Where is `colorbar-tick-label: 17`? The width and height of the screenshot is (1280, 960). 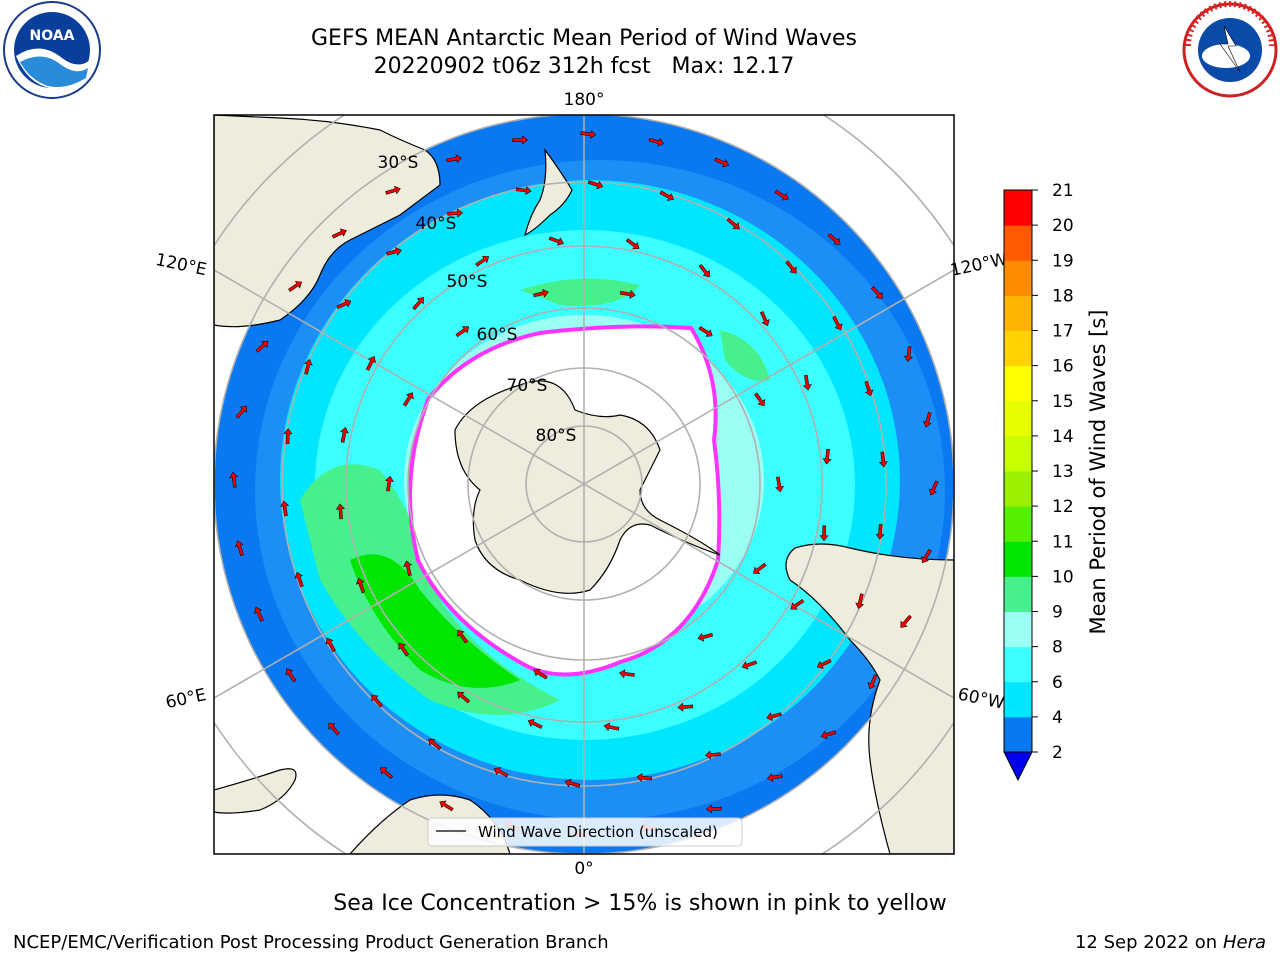
colorbar-tick-label: 17 is located at coordinates (1063, 332).